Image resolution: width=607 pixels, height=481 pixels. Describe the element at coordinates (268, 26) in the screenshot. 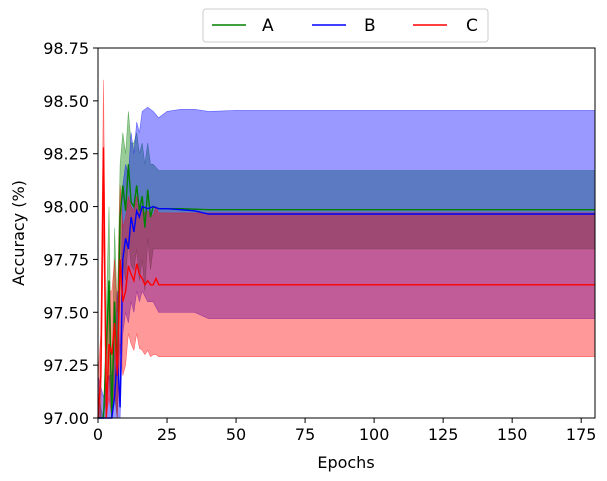

I see `legend-label-a: A` at that location.